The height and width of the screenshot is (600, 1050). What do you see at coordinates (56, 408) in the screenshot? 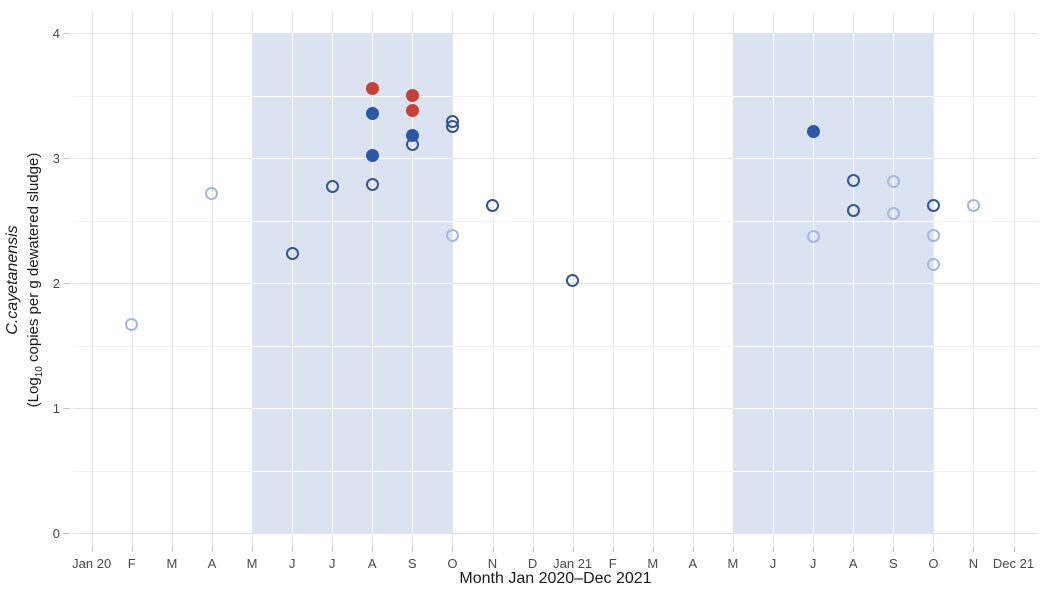
I see `y-tick-label: 1` at bounding box center [56, 408].